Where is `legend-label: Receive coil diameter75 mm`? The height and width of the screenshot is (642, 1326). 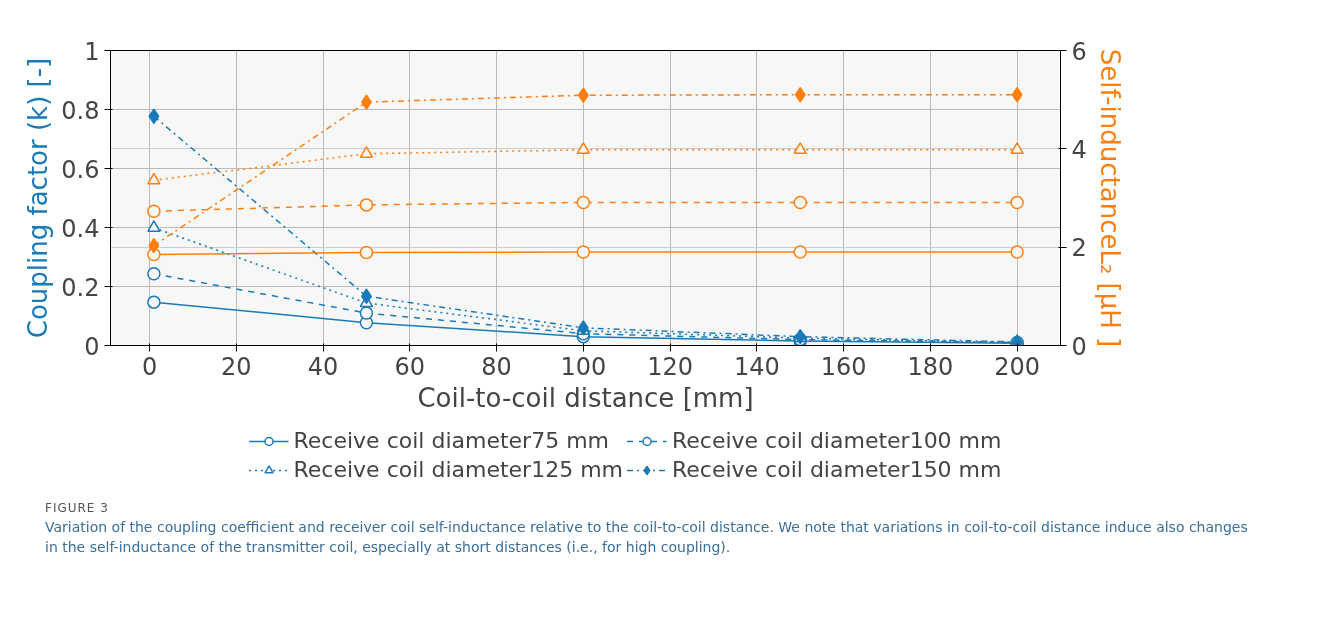
legend-label: Receive coil diameter75 mm is located at coordinates (451, 440).